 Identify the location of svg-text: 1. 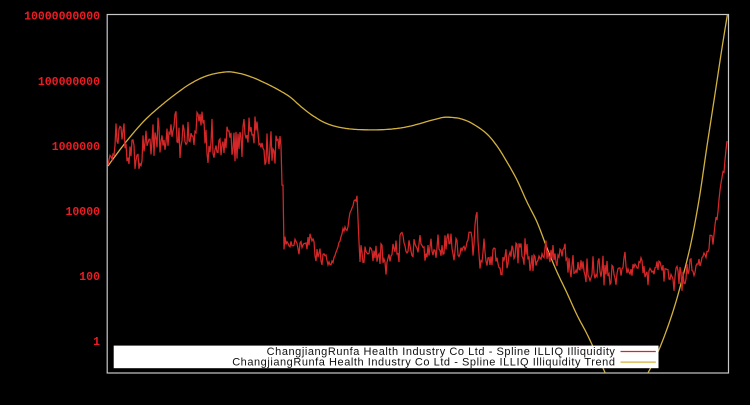
(96, 342).